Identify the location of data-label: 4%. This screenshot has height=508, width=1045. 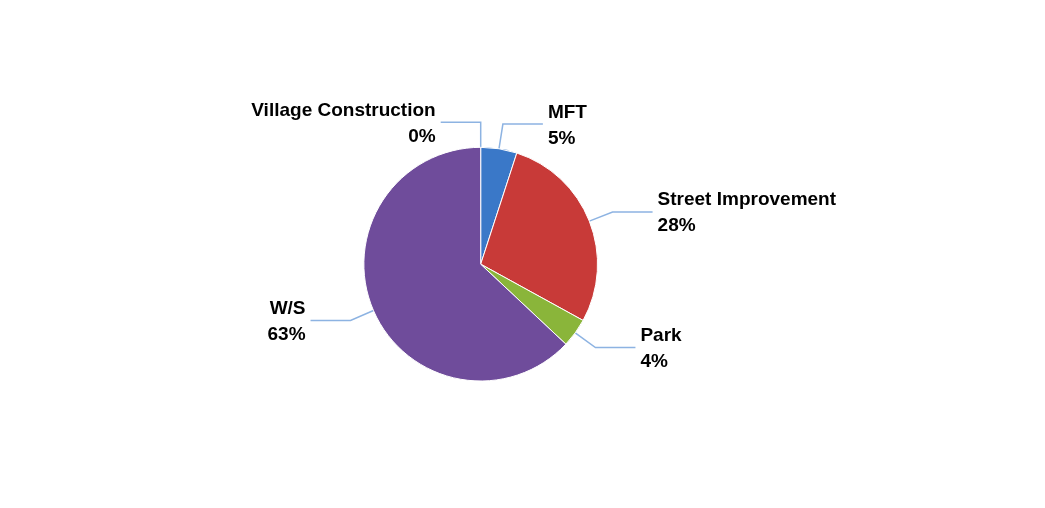
(654, 361).